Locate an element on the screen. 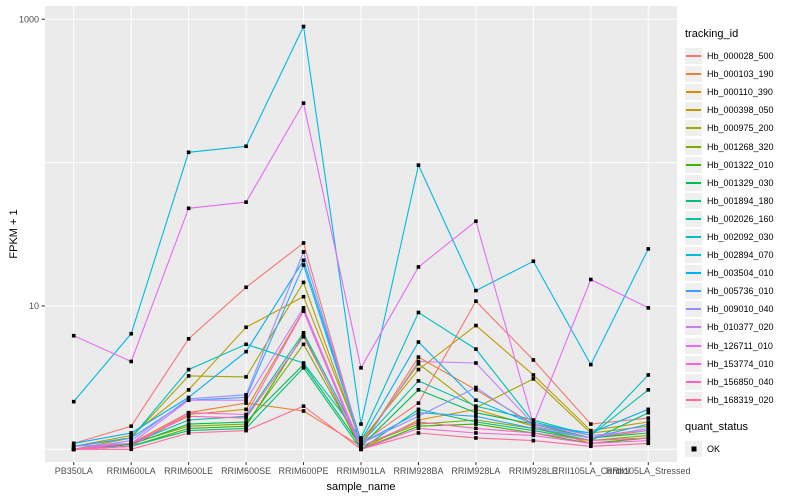 This screenshot has width=800, height=500. data-point-Hb_002026_160-RRII105LA_Stressed is located at coordinates (648, 390).